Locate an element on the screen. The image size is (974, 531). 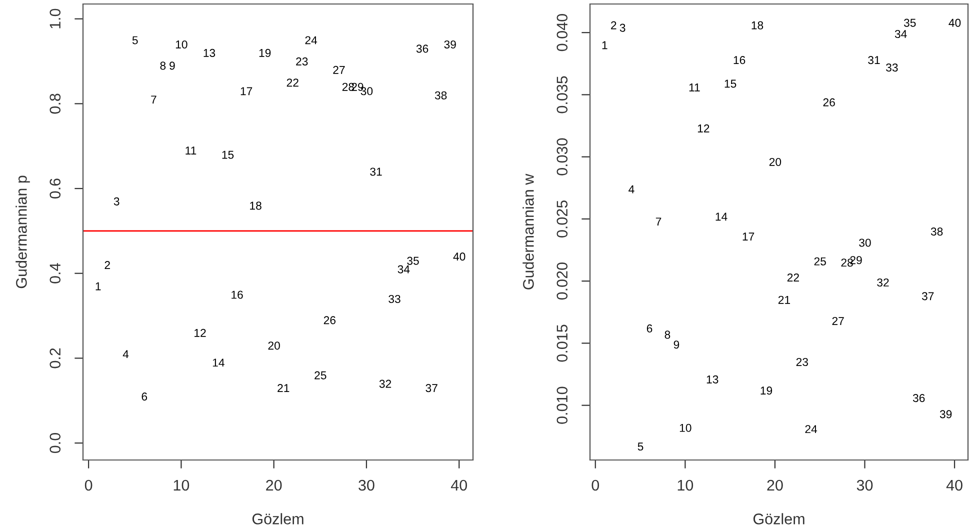
y-tick-label: 0.010 is located at coordinates (562, 405).